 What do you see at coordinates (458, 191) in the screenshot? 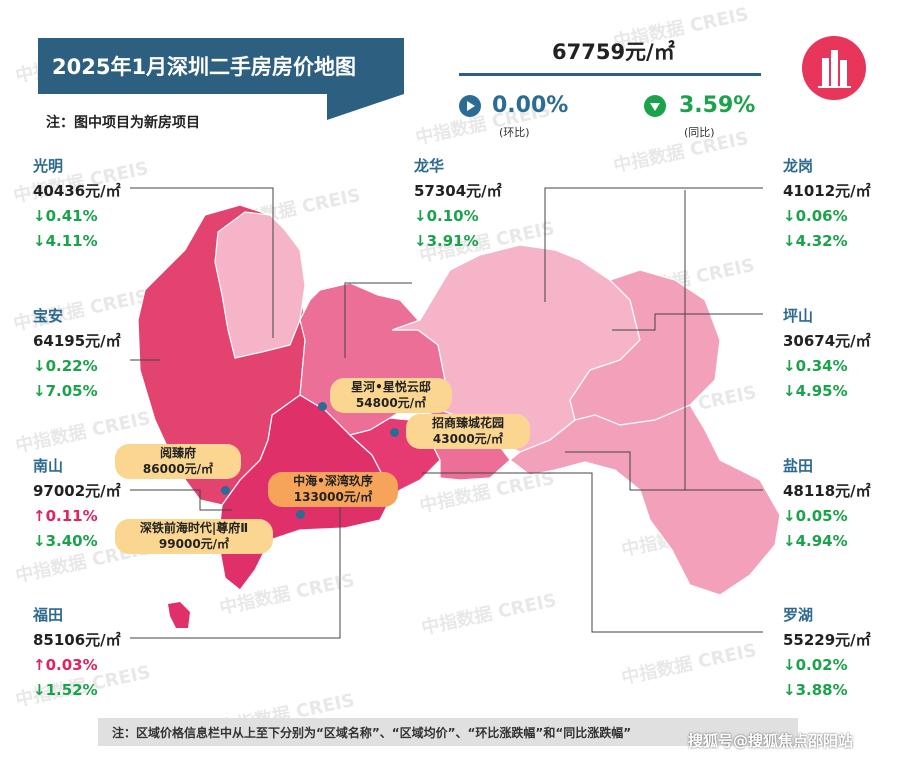
I see `district-price: 57304元/㎡` at bounding box center [458, 191].